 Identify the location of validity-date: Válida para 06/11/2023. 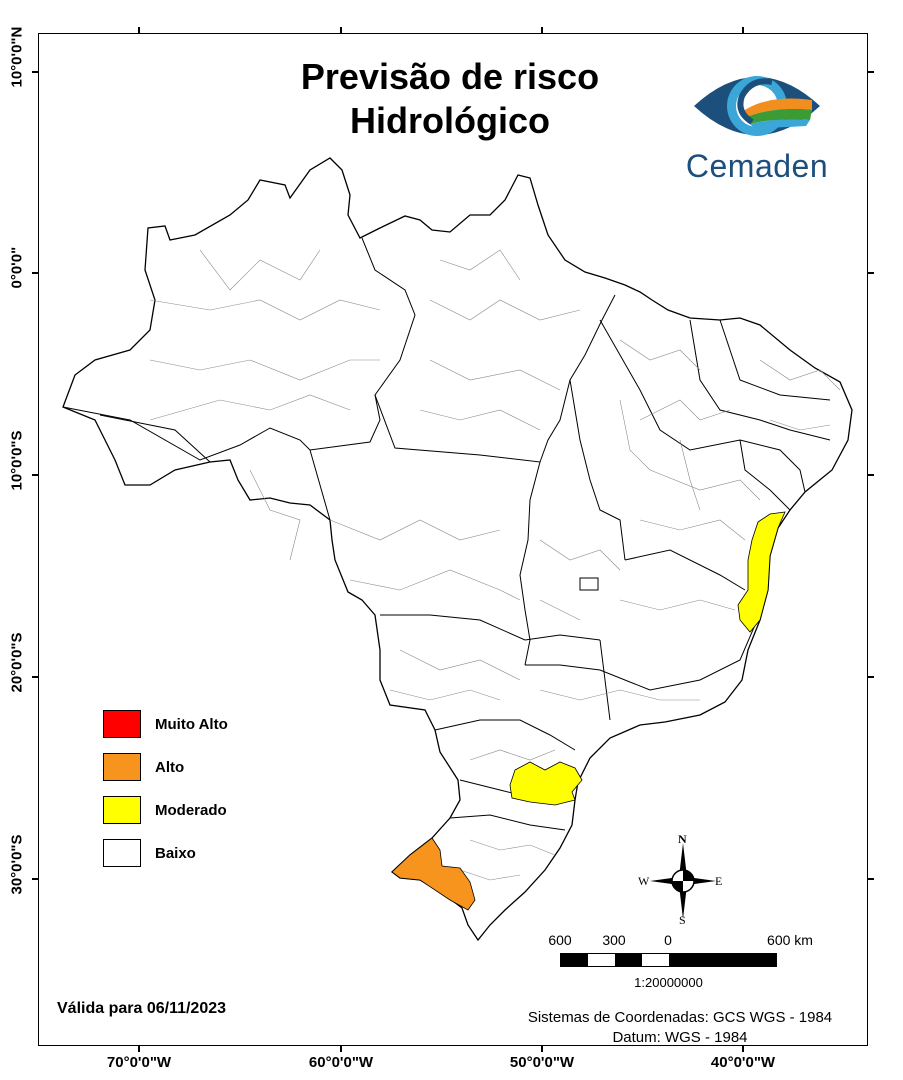
(142, 1008).